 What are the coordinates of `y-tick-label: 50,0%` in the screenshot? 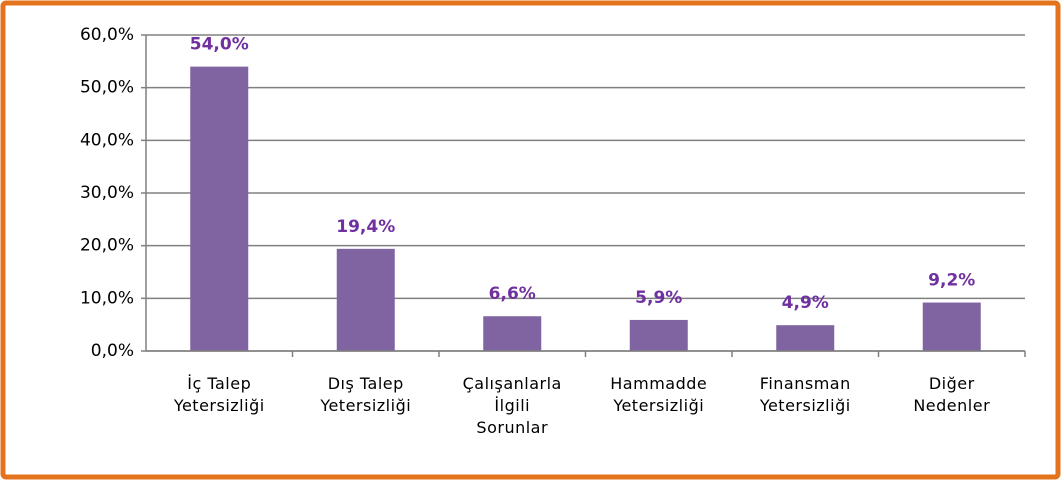 It's located at (107, 88).